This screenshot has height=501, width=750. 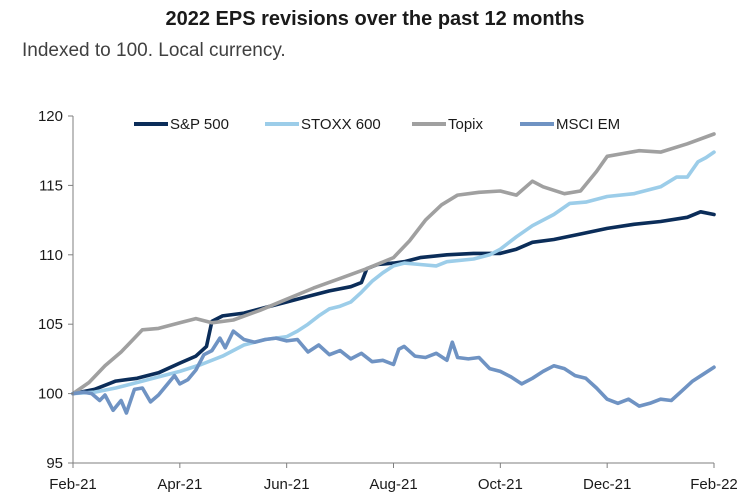 I want to click on x-tick-label: Dec-21, so click(x=607, y=484).